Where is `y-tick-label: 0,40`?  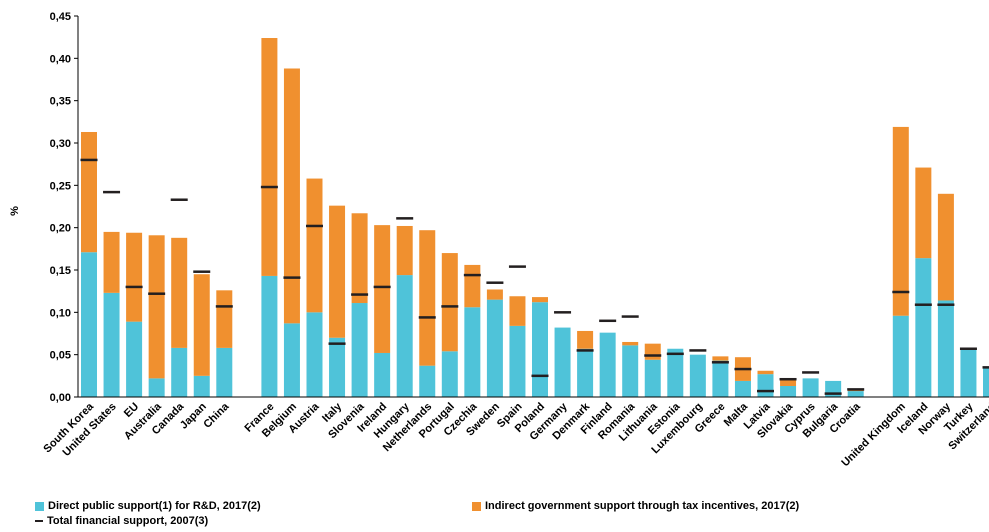
y-tick-label: 0,40 is located at coordinates (60, 59).